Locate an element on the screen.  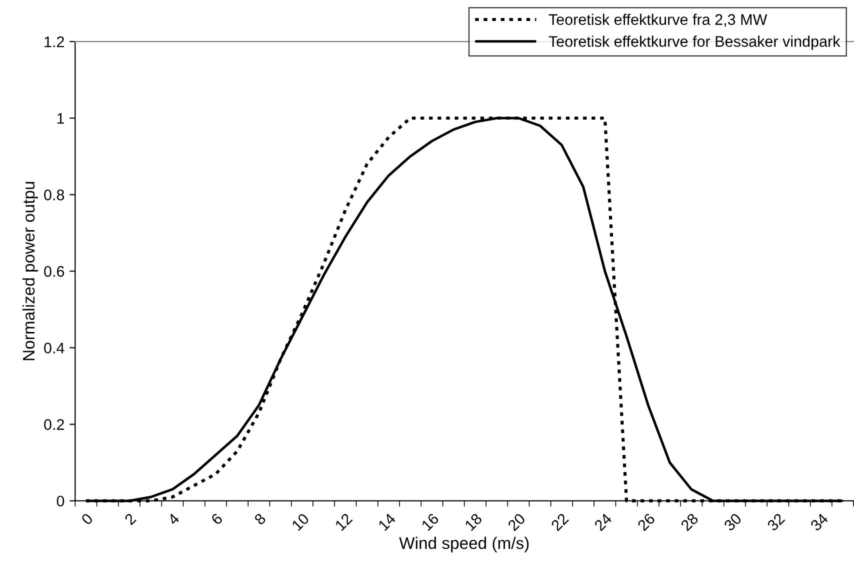
x-tick-label: 32 is located at coordinates (776, 522).